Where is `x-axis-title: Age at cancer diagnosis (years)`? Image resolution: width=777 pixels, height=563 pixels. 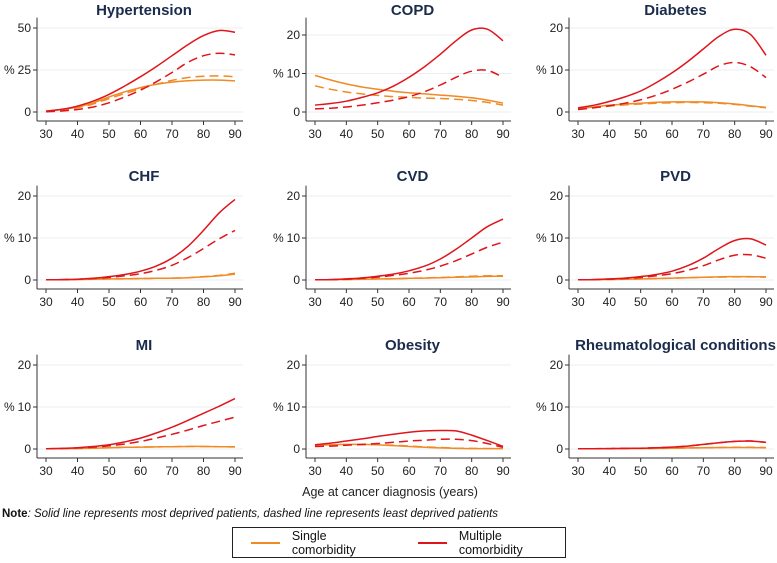 x-axis-title: Age at cancer diagnosis (years) is located at coordinates (390, 492).